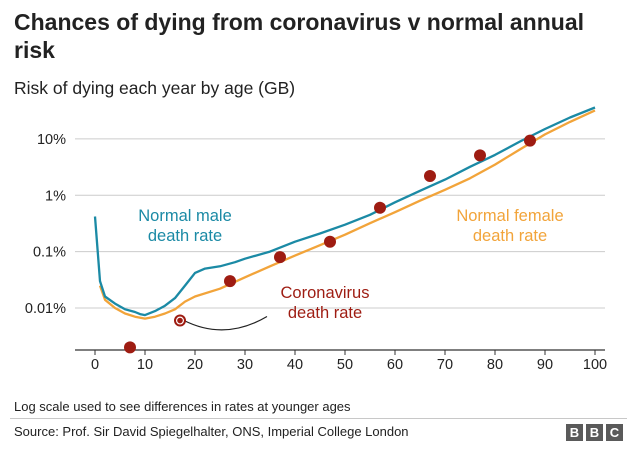 The image size is (637, 452). Describe the element at coordinates (195, 365) in the screenshot. I see `x-tick-label: 20` at that location.